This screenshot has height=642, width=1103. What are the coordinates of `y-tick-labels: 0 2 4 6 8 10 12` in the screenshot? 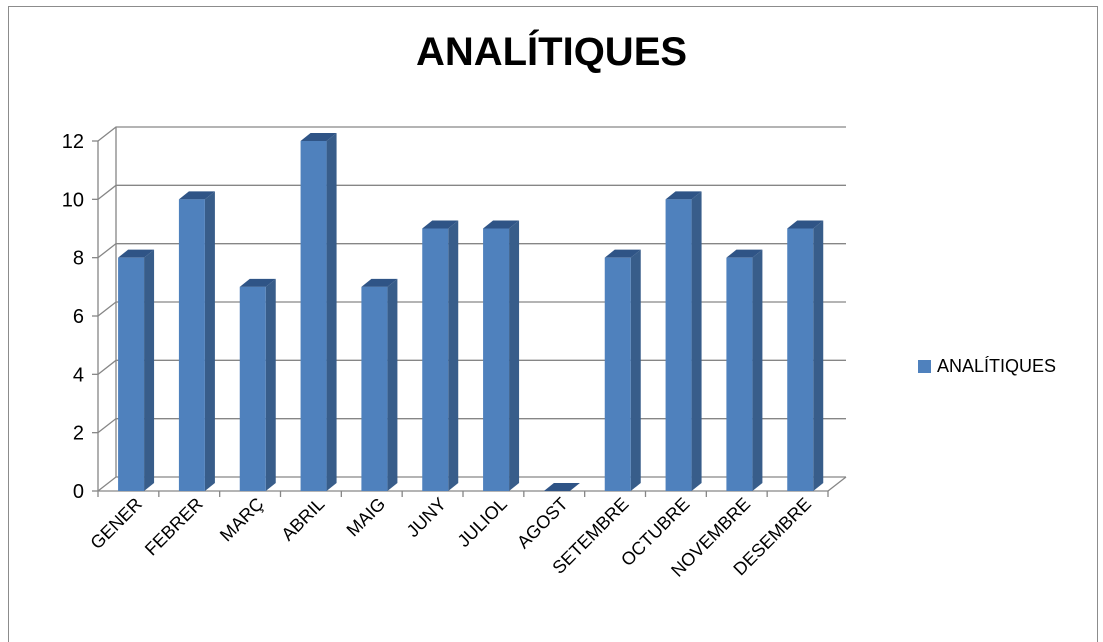 It's located at (73, 317).